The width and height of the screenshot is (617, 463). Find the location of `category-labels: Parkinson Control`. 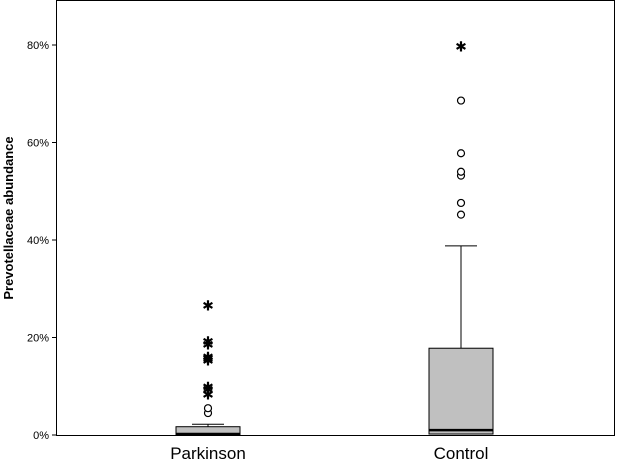

category-labels: Parkinson Control is located at coordinates (329, 453).